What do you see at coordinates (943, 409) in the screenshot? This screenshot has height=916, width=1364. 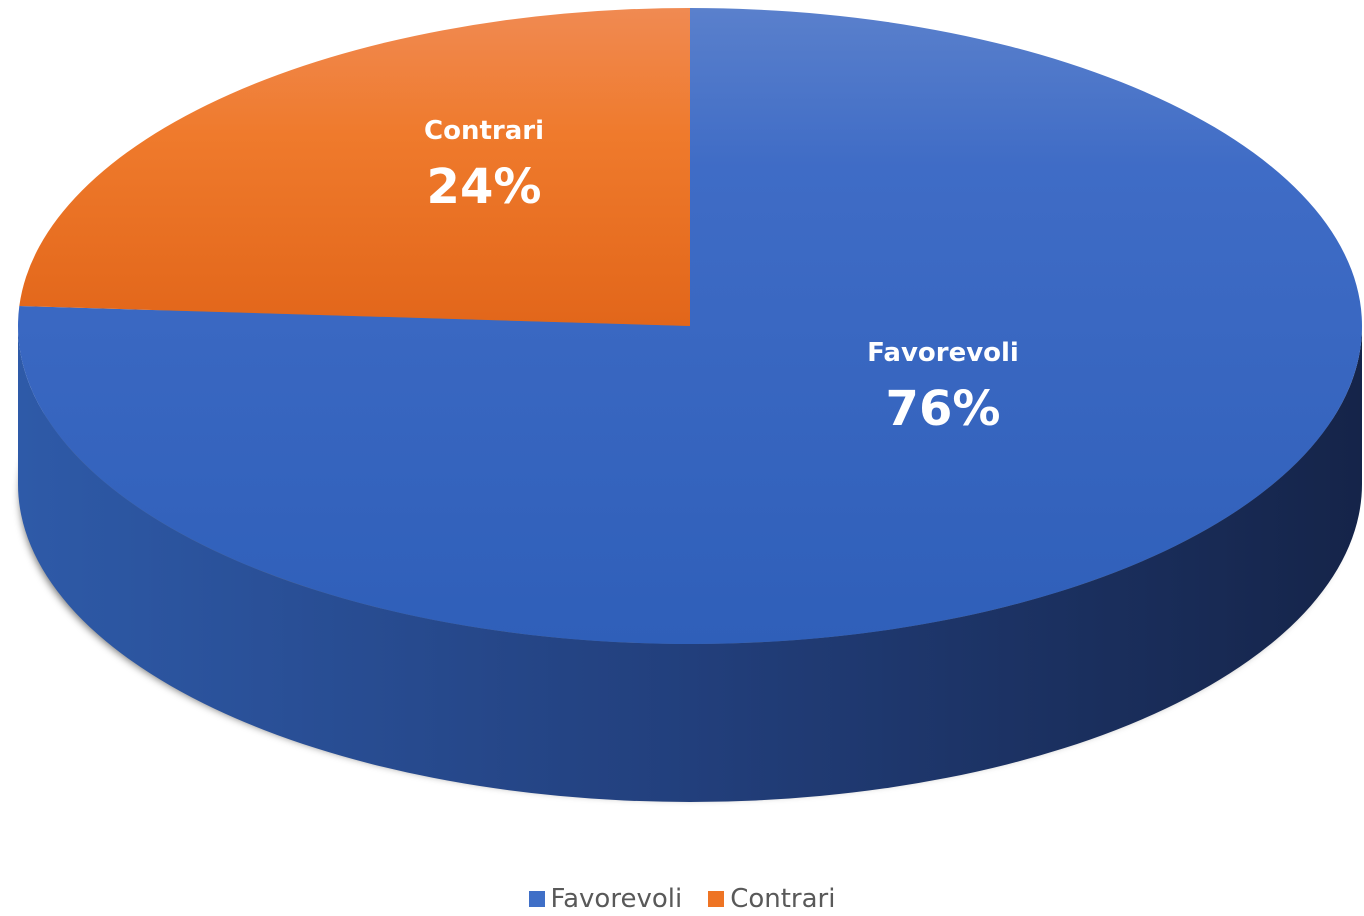 I see `slice-value-favorevoli: 76%` at bounding box center [943, 409].